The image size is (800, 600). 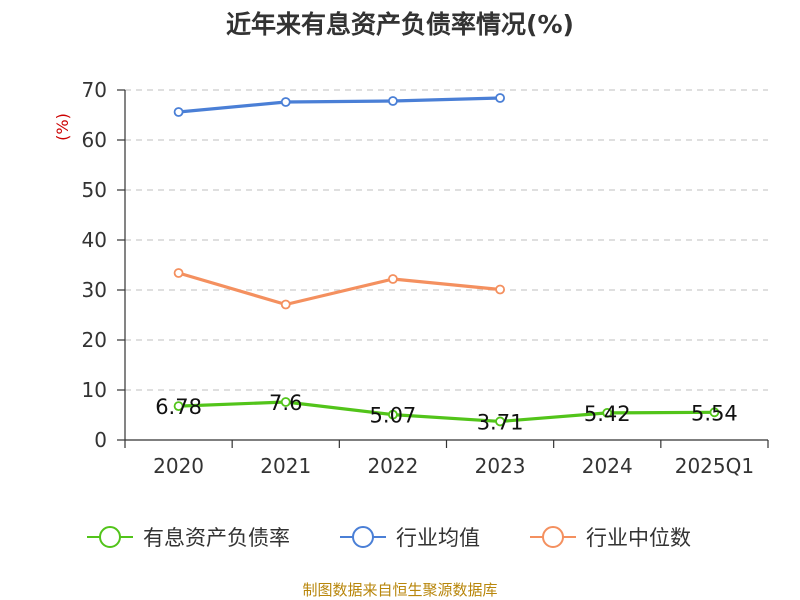 I want to click on x-tick-label: 2022, so click(x=392, y=466).